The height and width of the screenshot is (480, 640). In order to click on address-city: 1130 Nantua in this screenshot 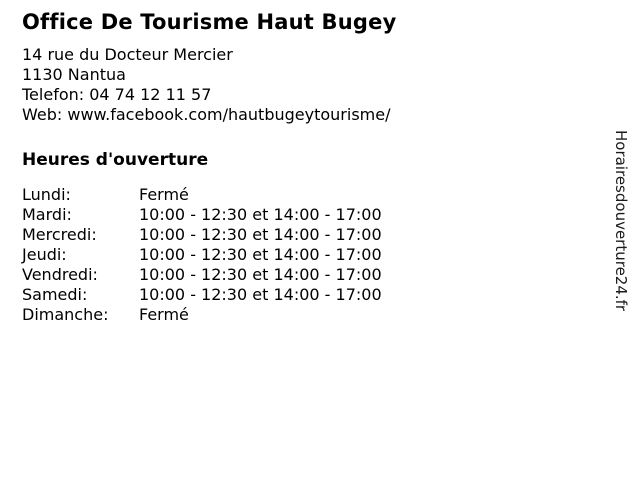, I will do `click(74, 74)`.